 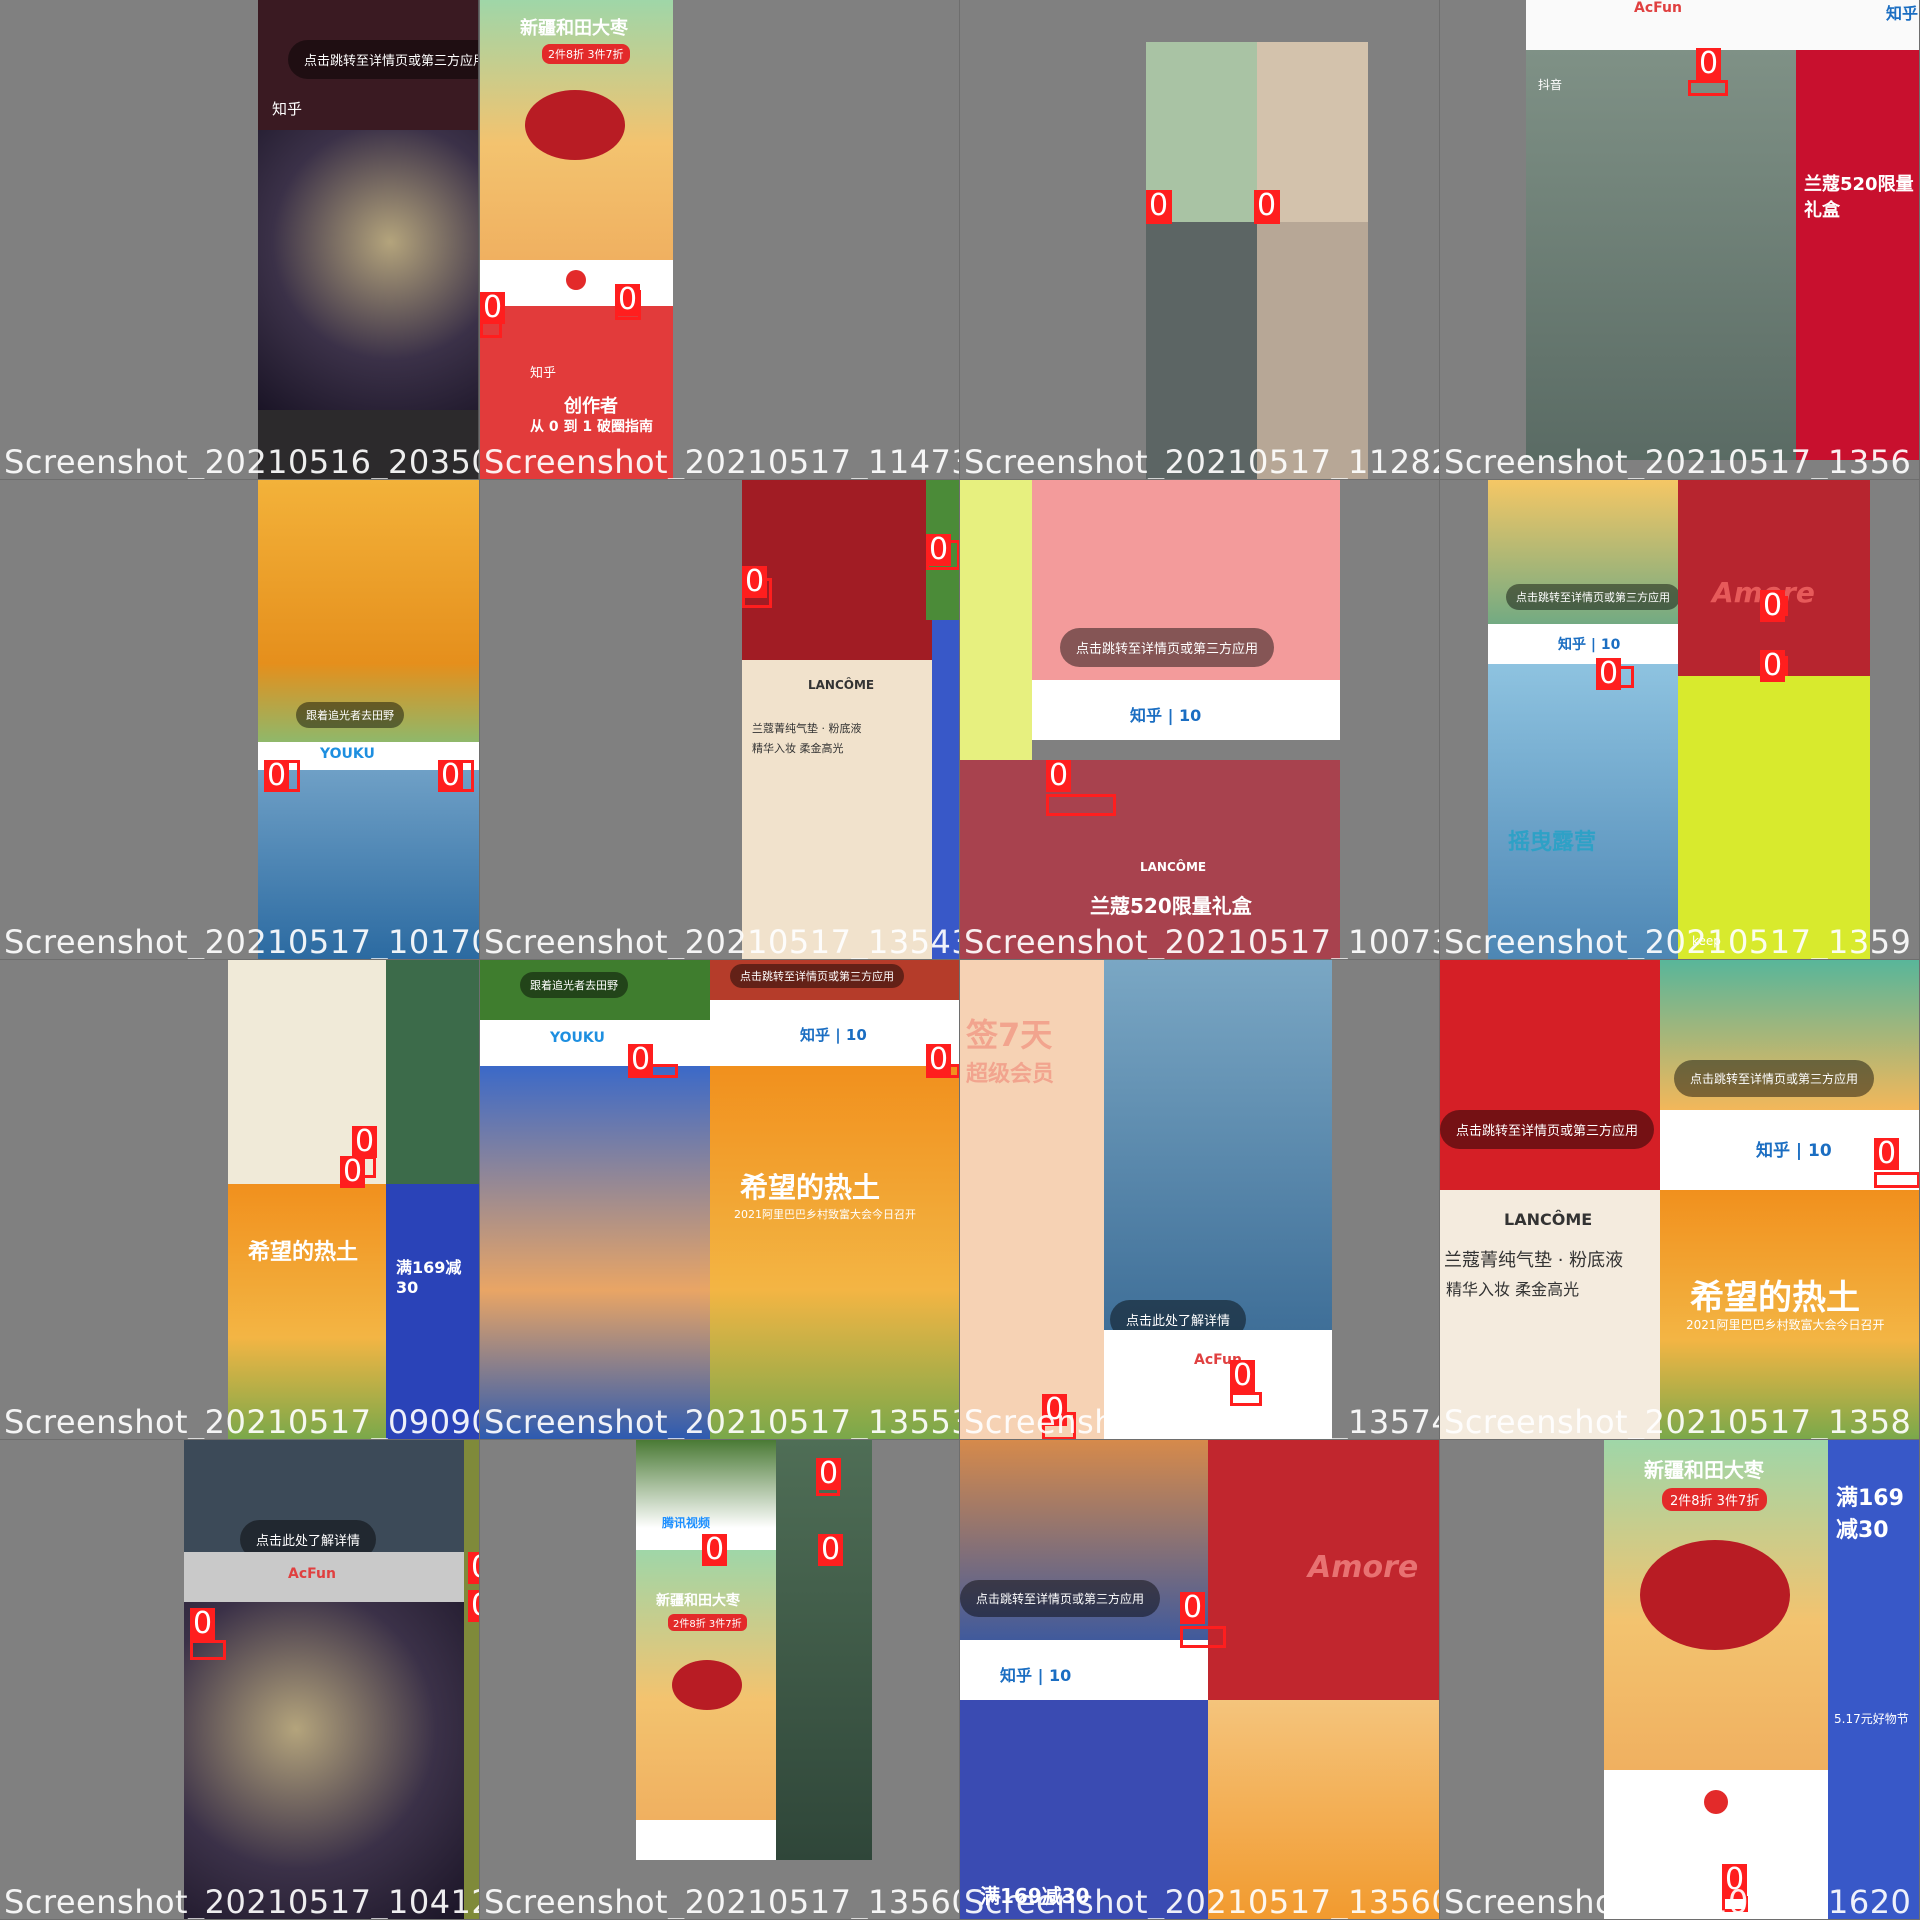 What do you see at coordinates (824, 1650) in the screenshot?
I see `misty-river-scene` at bounding box center [824, 1650].